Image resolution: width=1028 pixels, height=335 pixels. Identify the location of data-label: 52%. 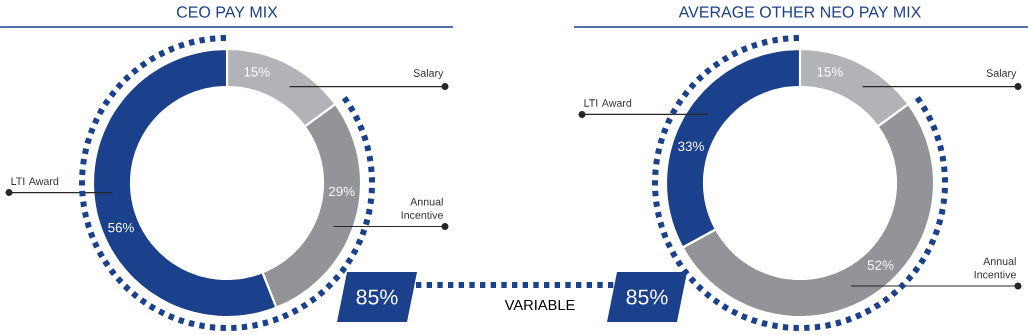
(880, 265).